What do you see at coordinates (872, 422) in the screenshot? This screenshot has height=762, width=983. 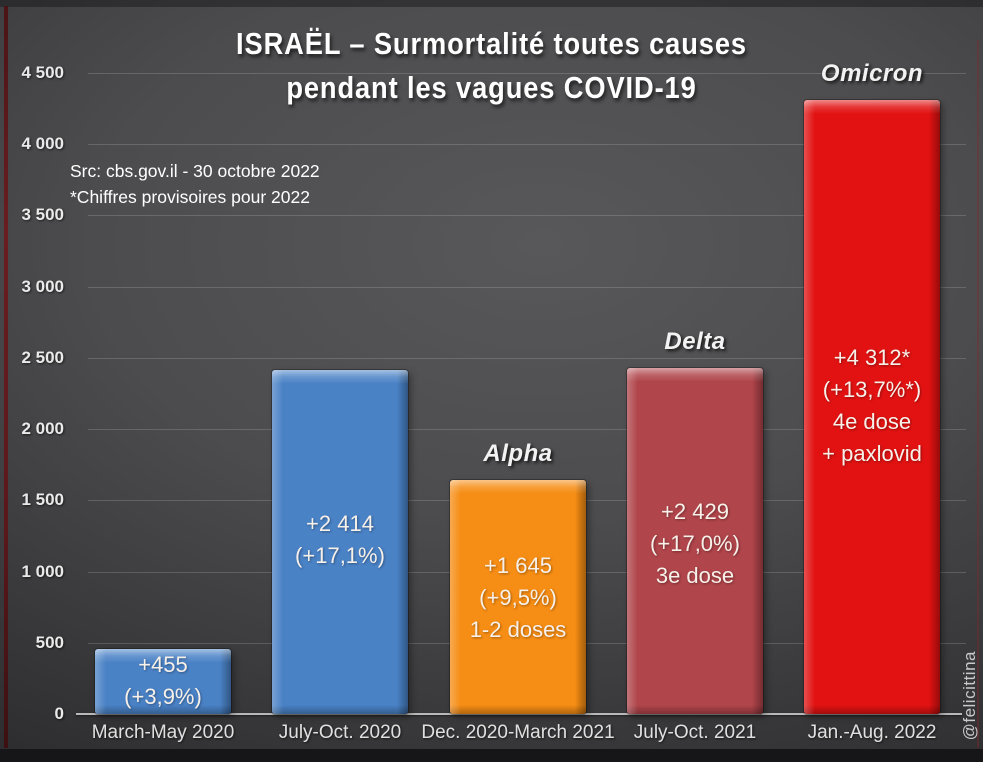 I see `bar-value-line: 4e dose` at bounding box center [872, 422].